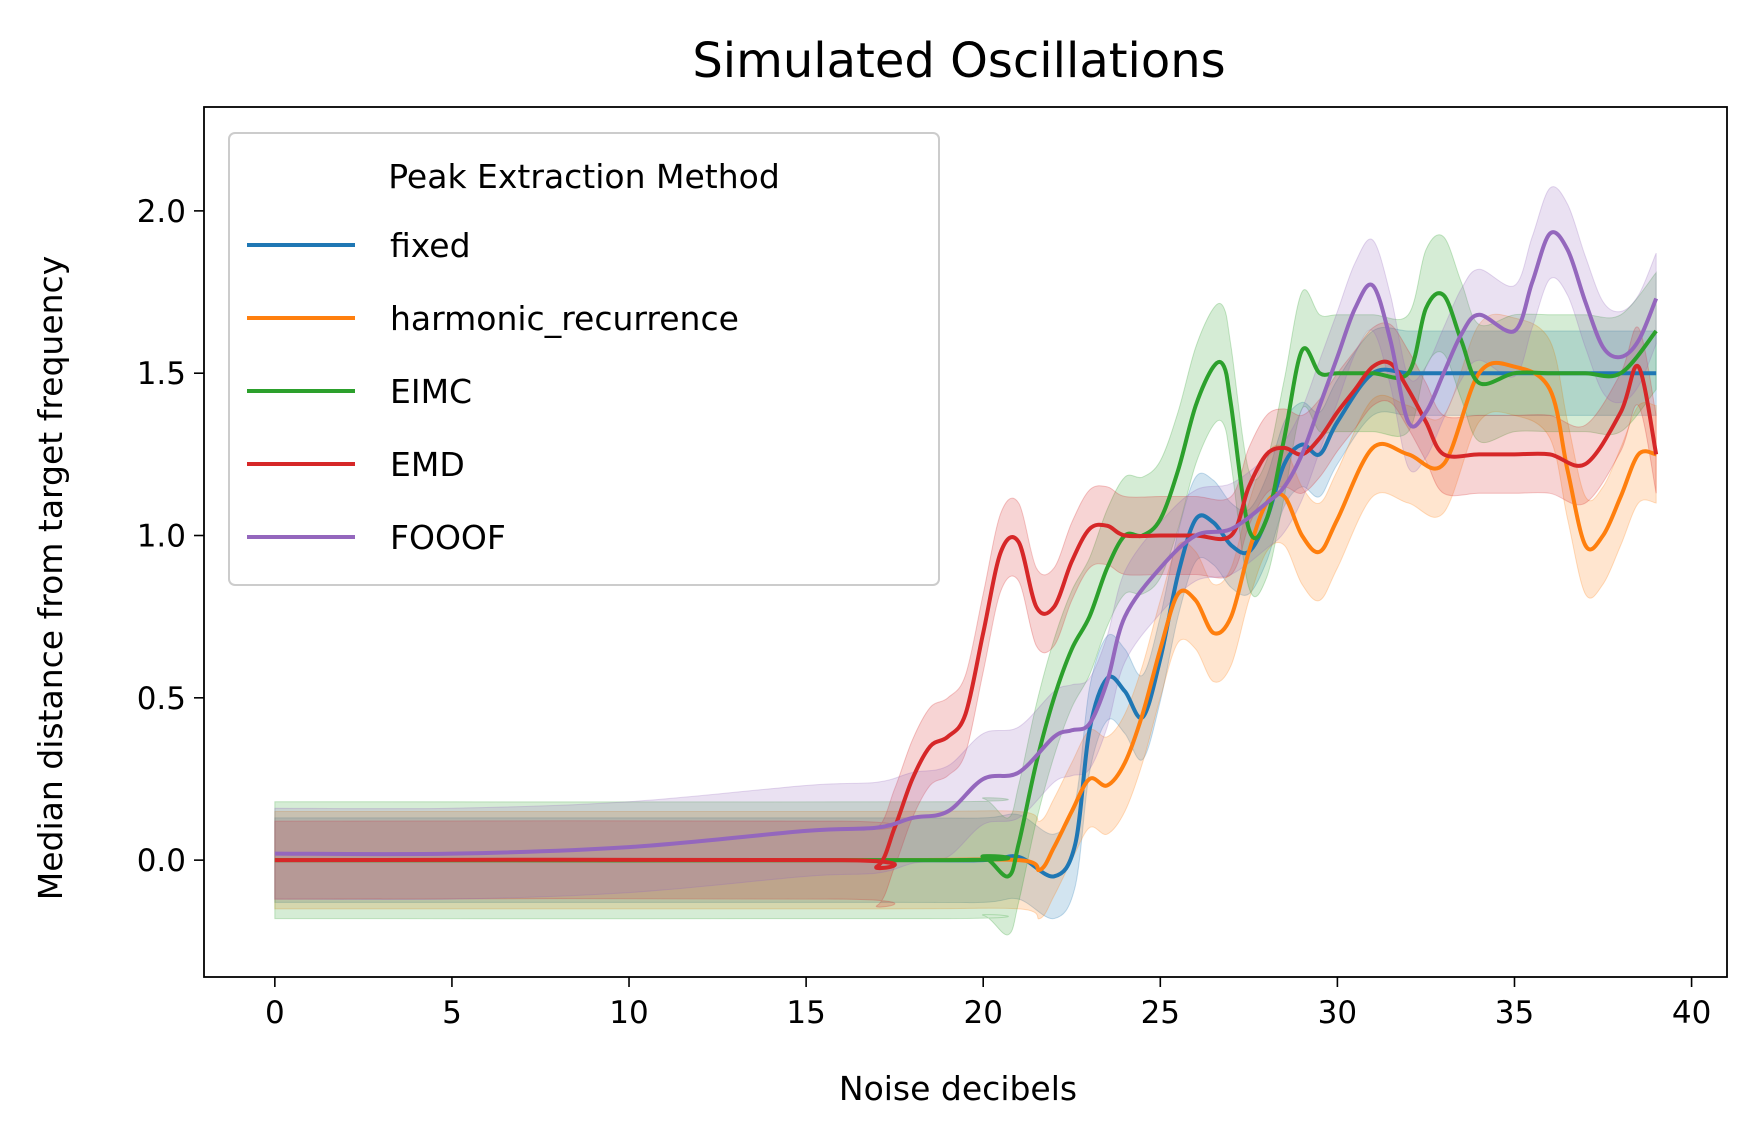 The height and width of the screenshot is (1144, 1745). I want to click on y-tick-label: 1.5, so click(161, 374).